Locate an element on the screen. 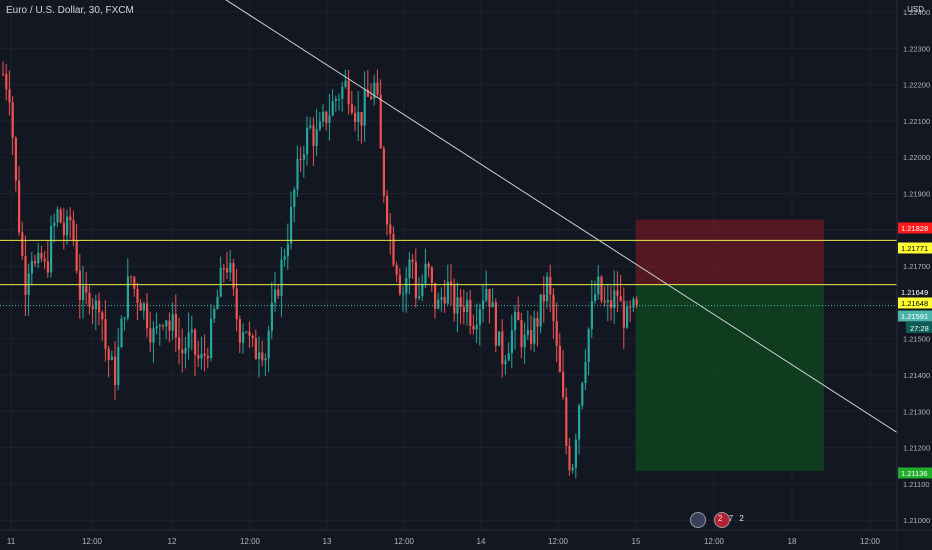 This screenshot has height=550, width=932. price-tag-text: 1.21591 is located at coordinates (914, 316).